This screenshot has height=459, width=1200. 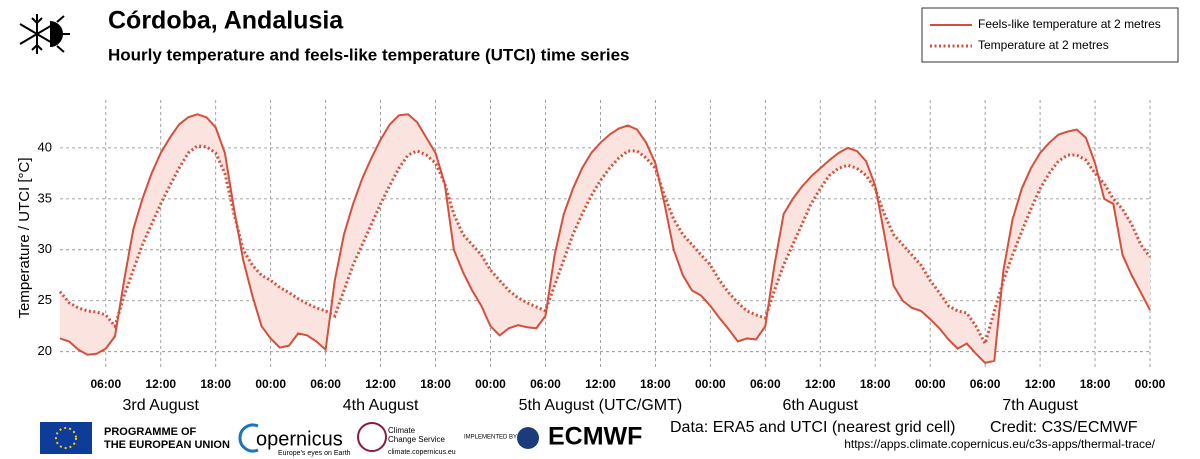 I want to click on y-tick-label: 20, so click(x=45, y=350).